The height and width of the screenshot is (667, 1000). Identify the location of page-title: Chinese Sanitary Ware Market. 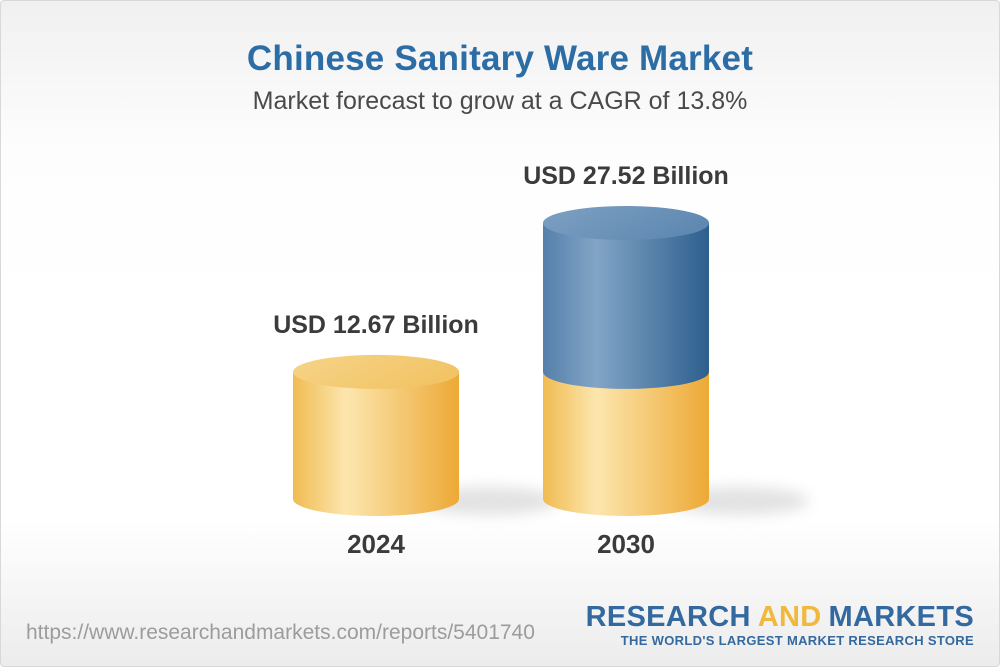
(500, 58).